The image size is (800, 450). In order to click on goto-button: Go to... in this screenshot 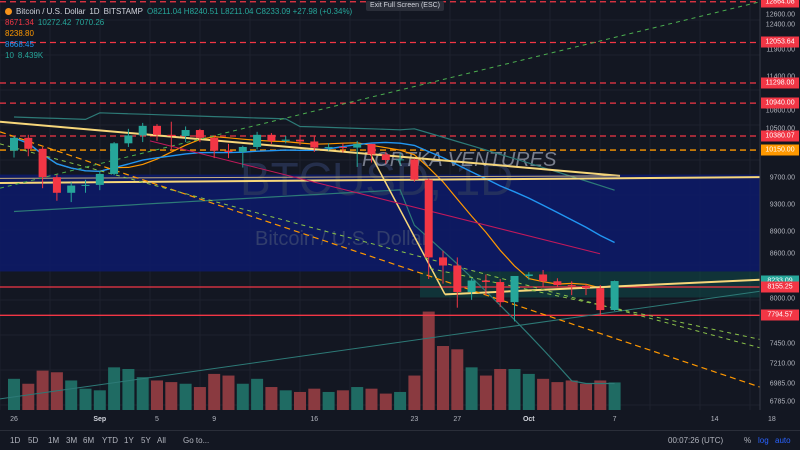, I will do `click(196, 440)`.